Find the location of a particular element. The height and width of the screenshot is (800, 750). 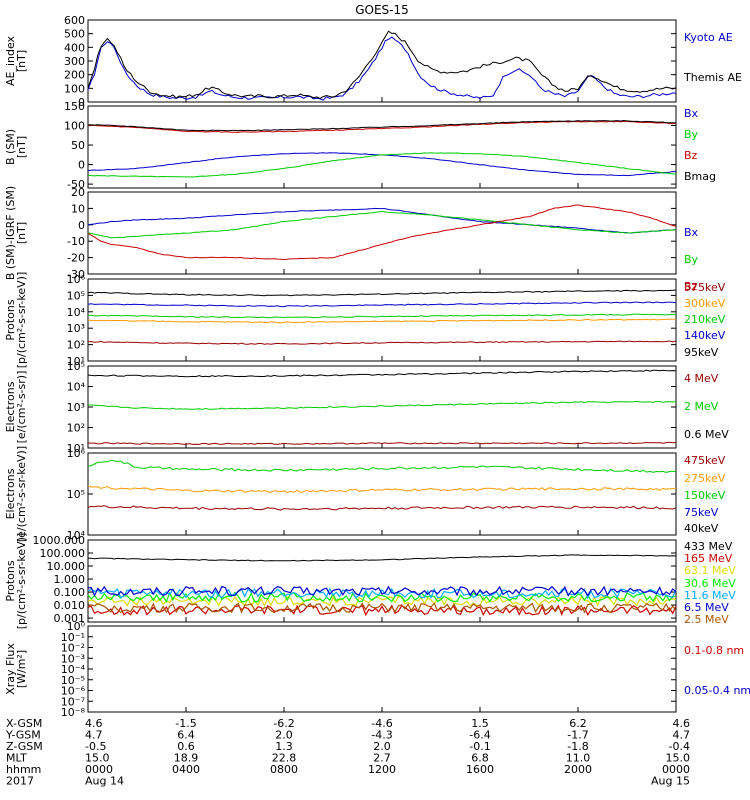

series-line-300kev is located at coordinates (382, 321).